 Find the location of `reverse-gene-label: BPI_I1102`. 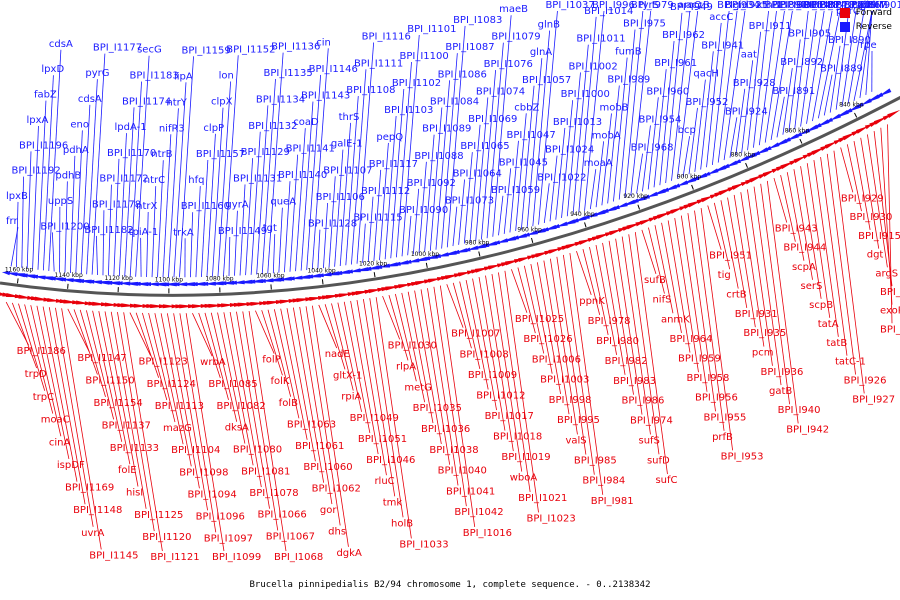

reverse-gene-label: BPI_I1102 is located at coordinates (416, 83).